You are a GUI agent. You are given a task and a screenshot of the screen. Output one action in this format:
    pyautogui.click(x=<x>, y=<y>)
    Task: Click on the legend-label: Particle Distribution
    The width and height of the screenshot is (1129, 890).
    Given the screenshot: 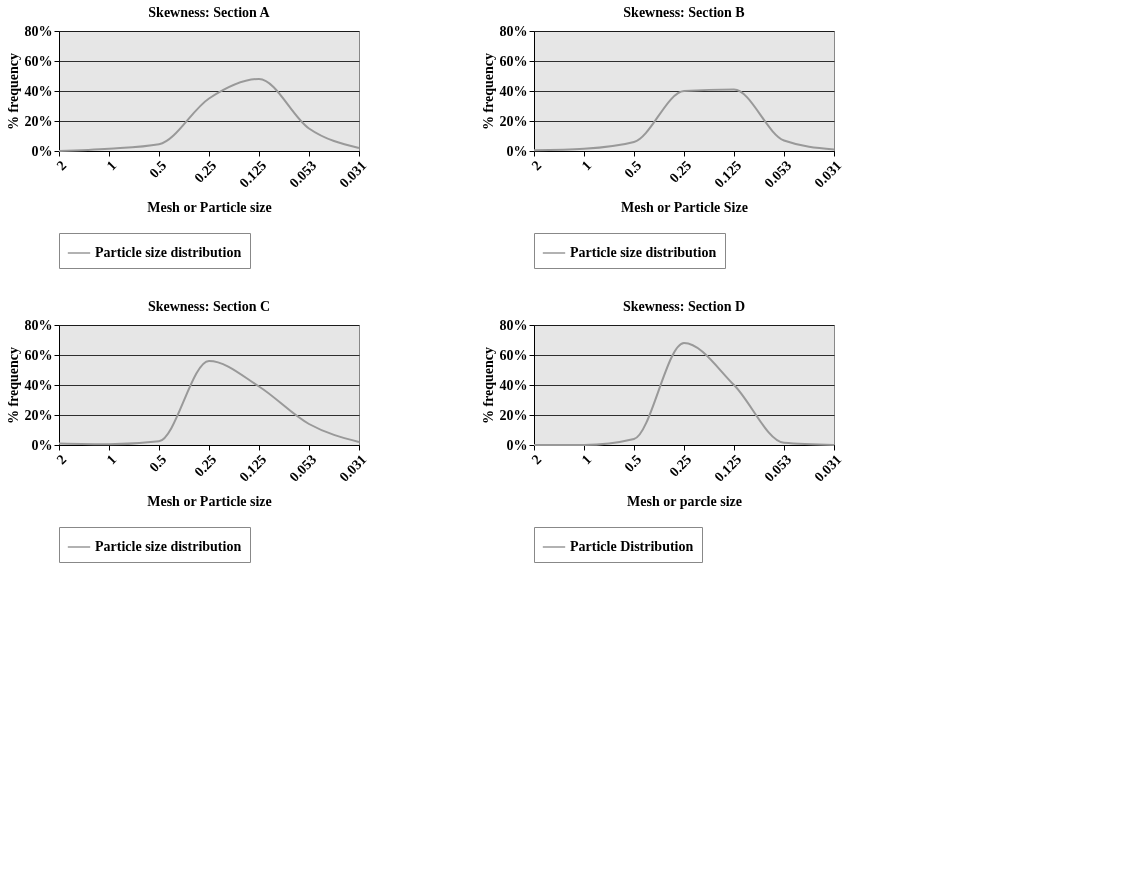 What is the action you would take?
    pyautogui.click(x=632, y=546)
    